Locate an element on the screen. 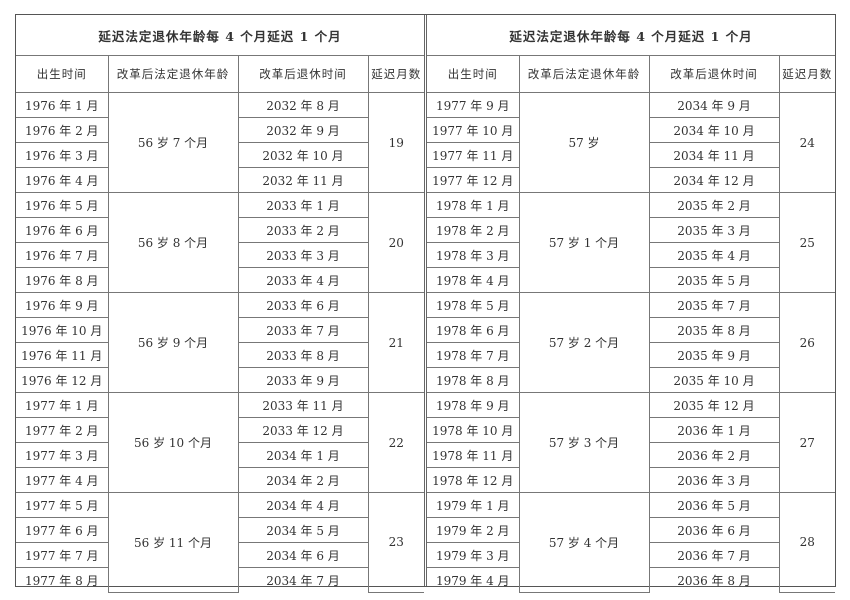  birth-date-cell: 1976 年 11 月 is located at coordinates (62, 355).